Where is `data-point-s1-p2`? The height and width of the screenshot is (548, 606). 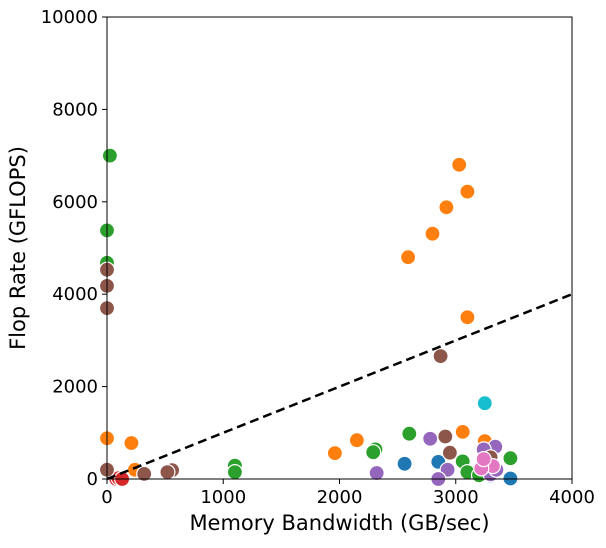
data-point-s1-p2 is located at coordinates (446, 207).